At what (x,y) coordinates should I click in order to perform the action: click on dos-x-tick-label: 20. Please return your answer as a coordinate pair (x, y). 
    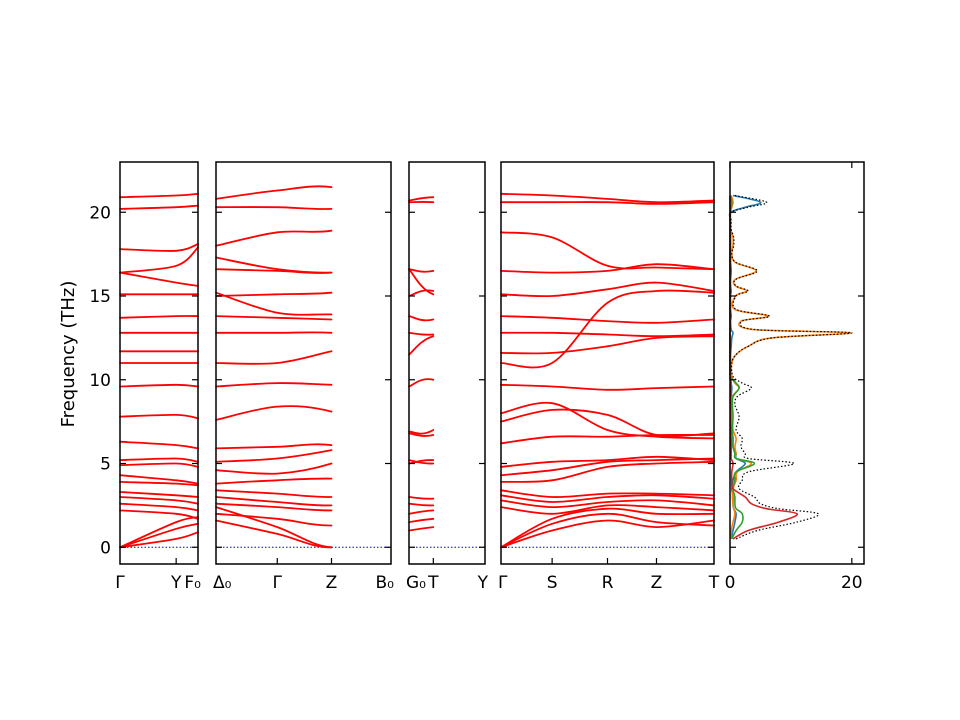
    Looking at the image, I should click on (852, 583).